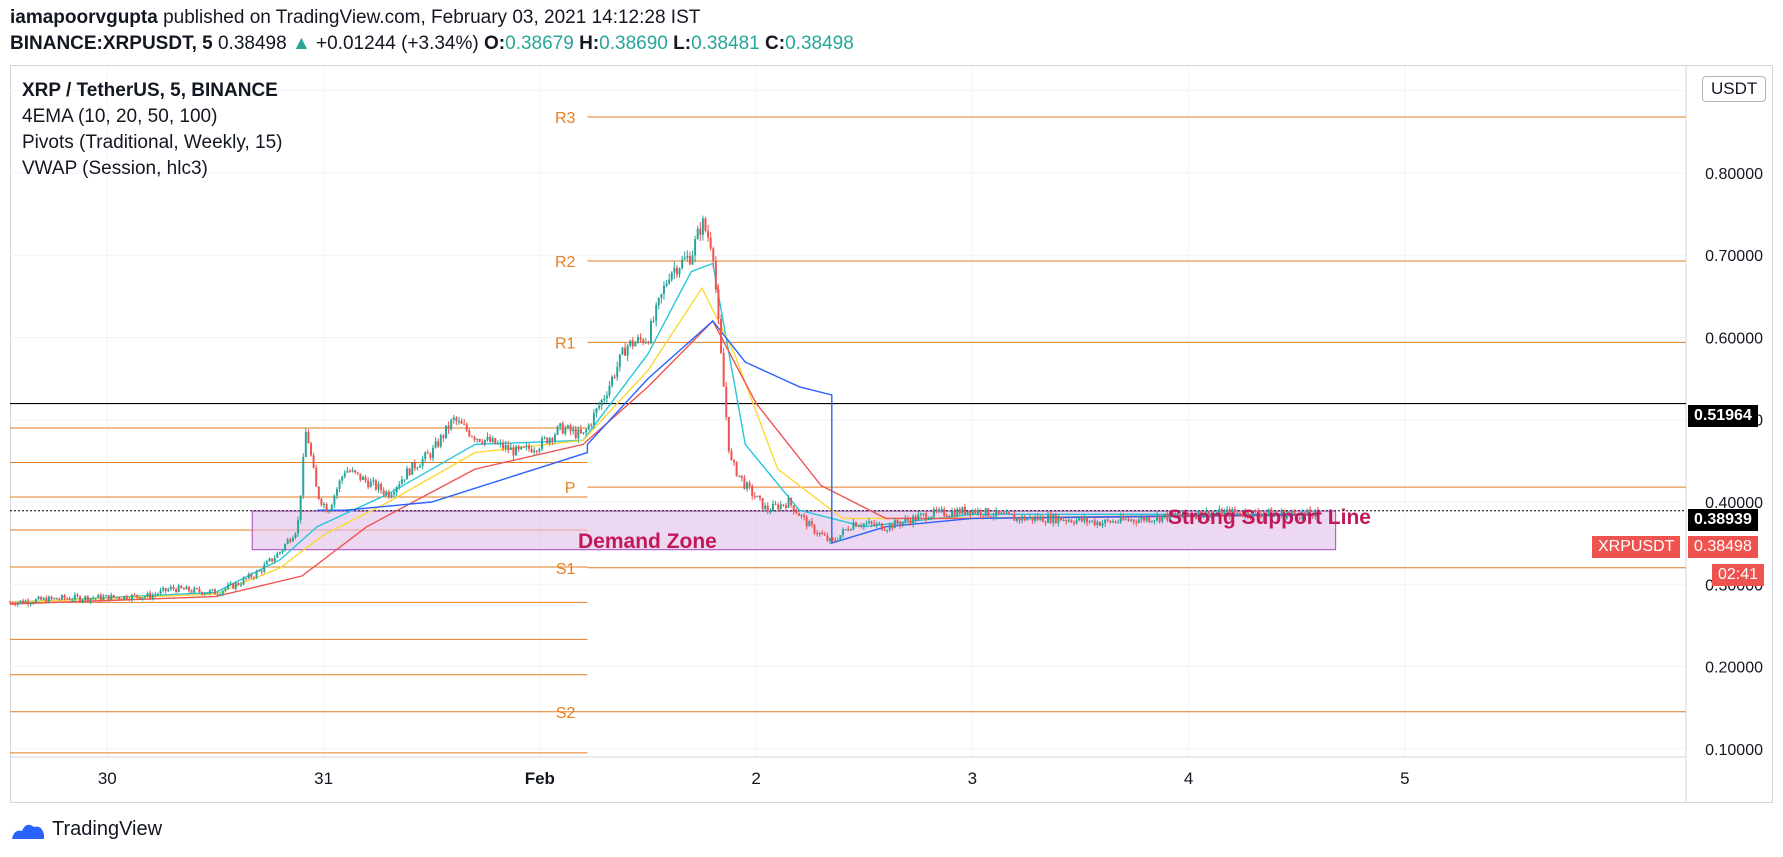 Image resolution: width=1783 pixels, height=857 pixels. Describe the element at coordinates (115, 168) in the screenshot. I see `legend-vwap: VWAP (Session, hlc3)` at that location.